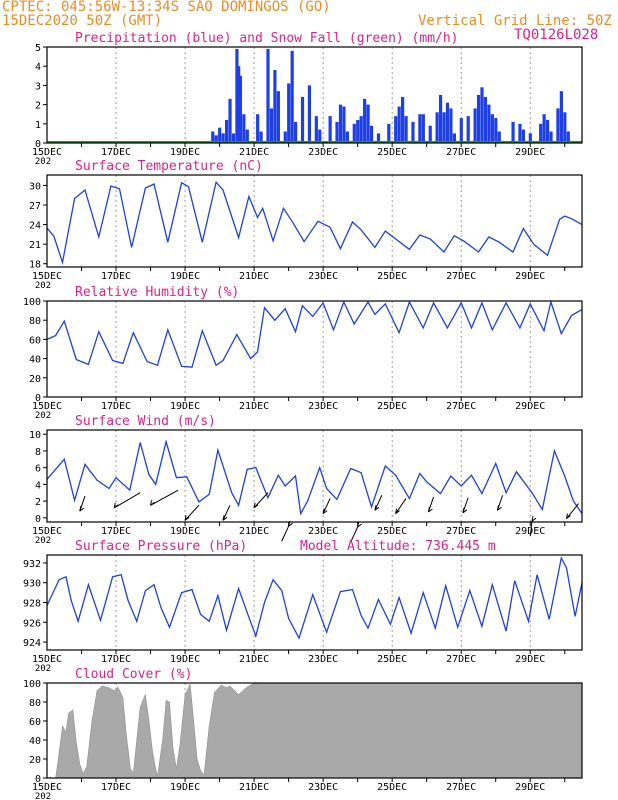  What do you see at coordinates (556, 35) in the screenshot?
I see `model-code: TQ0126L028` at bounding box center [556, 35].